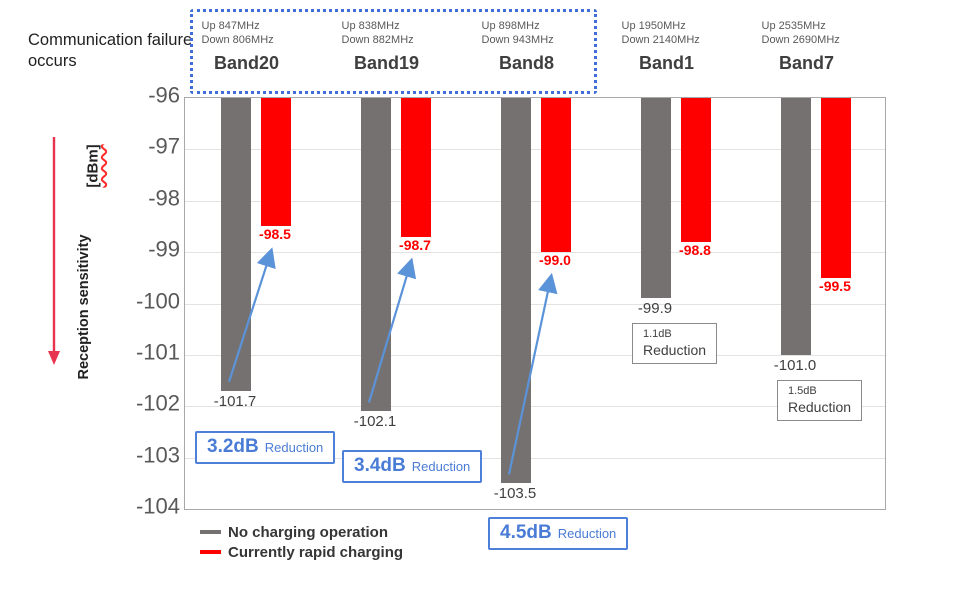  What do you see at coordinates (526, 63) in the screenshot?
I see `band-name-band8: Band8` at bounding box center [526, 63].